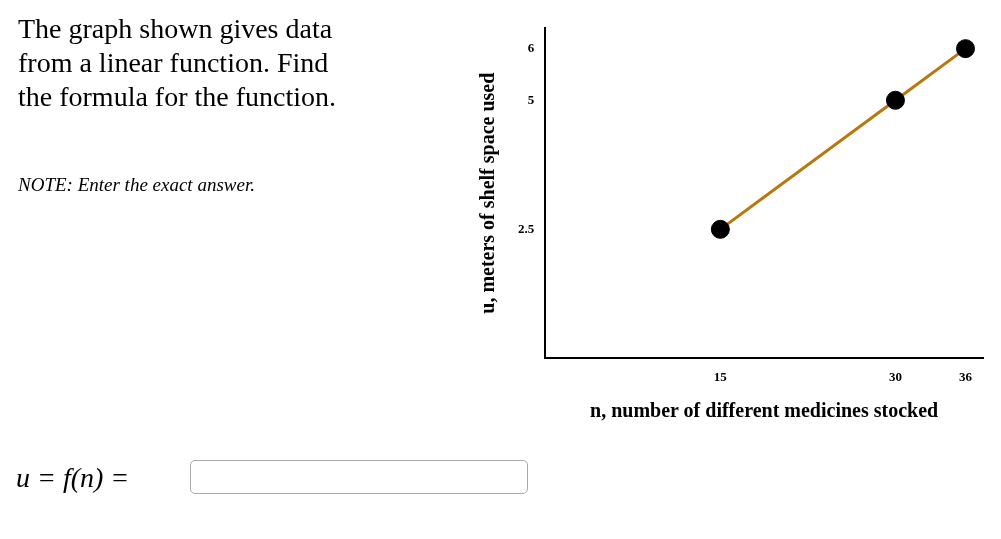 This screenshot has width=1001, height=539. I want to click on y-tick-label: 2.5, so click(526, 228).